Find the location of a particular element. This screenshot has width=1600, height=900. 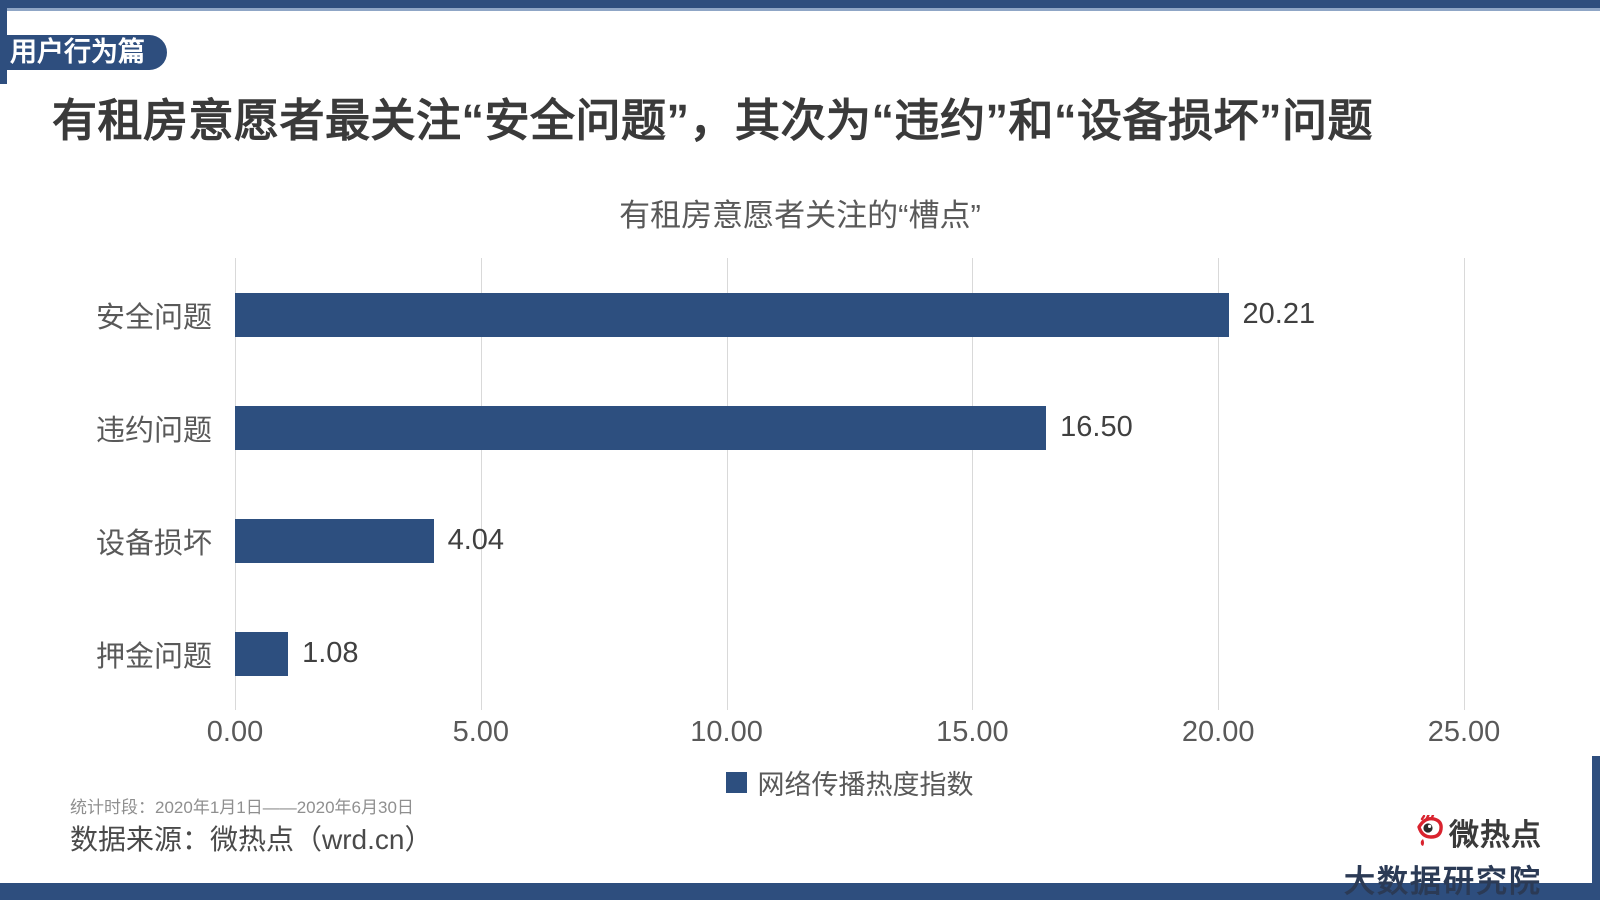

x-tick-label: 5.00 is located at coordinates (481, 732).